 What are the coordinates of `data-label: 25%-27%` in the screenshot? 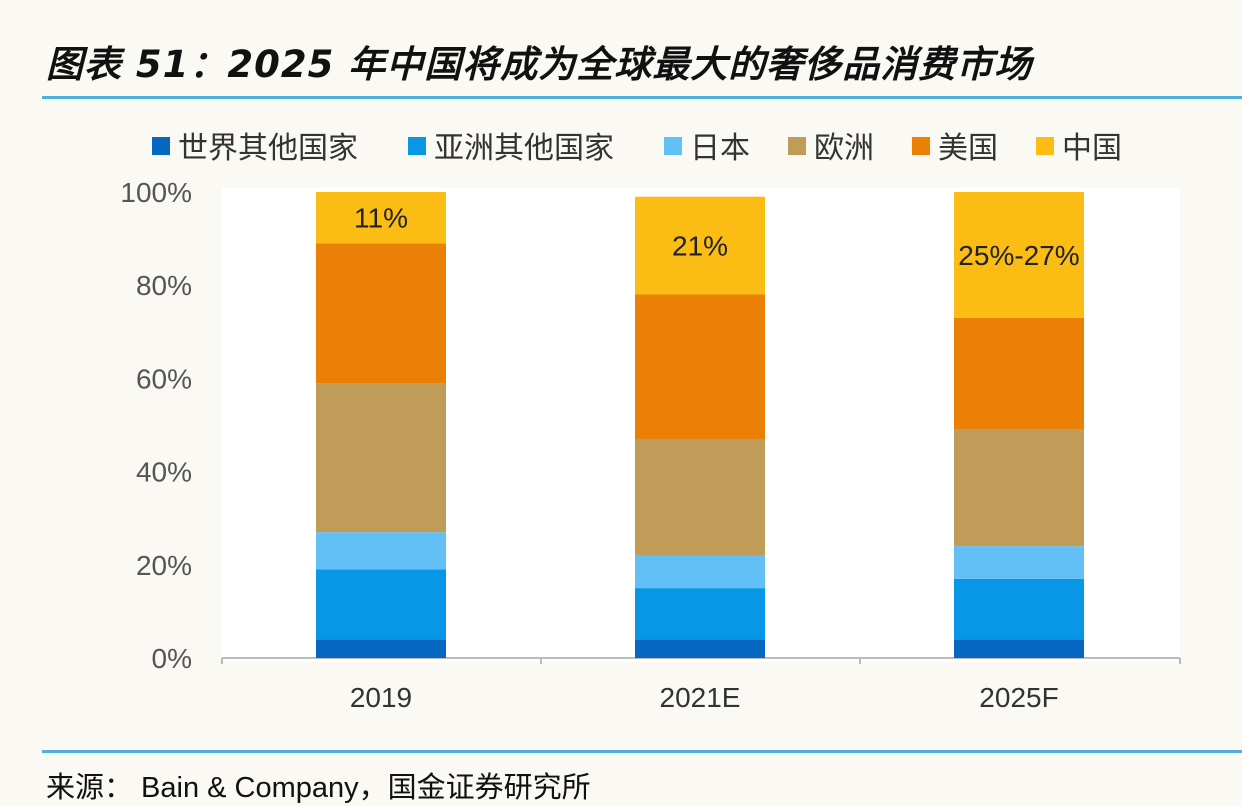 It's located at (1018, 255).